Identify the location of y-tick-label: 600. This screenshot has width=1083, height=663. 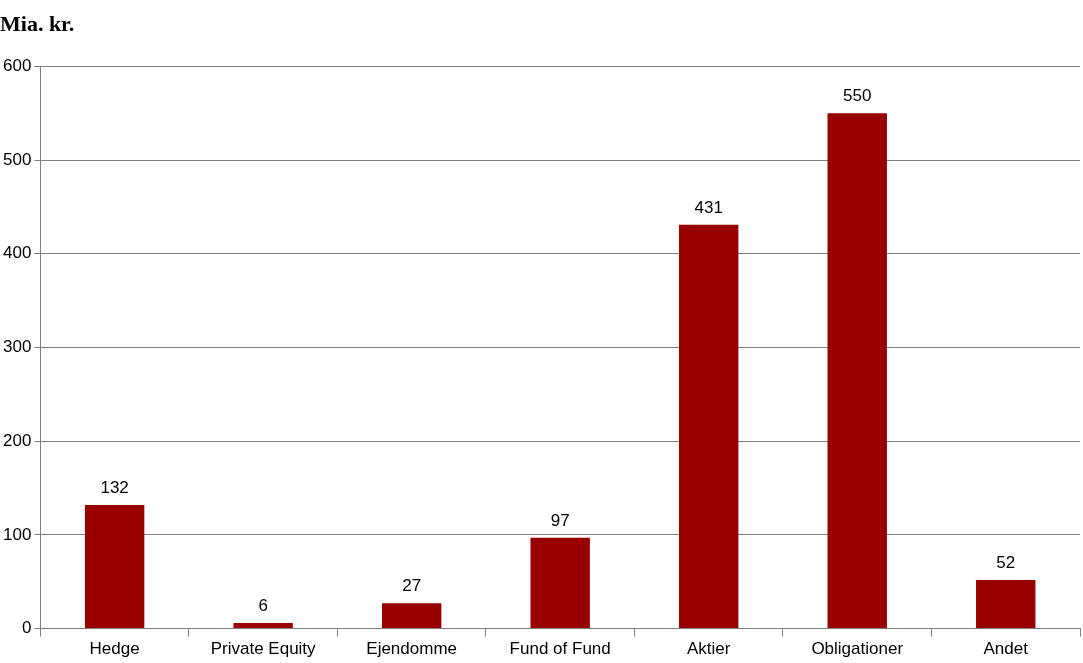
(17, 66).